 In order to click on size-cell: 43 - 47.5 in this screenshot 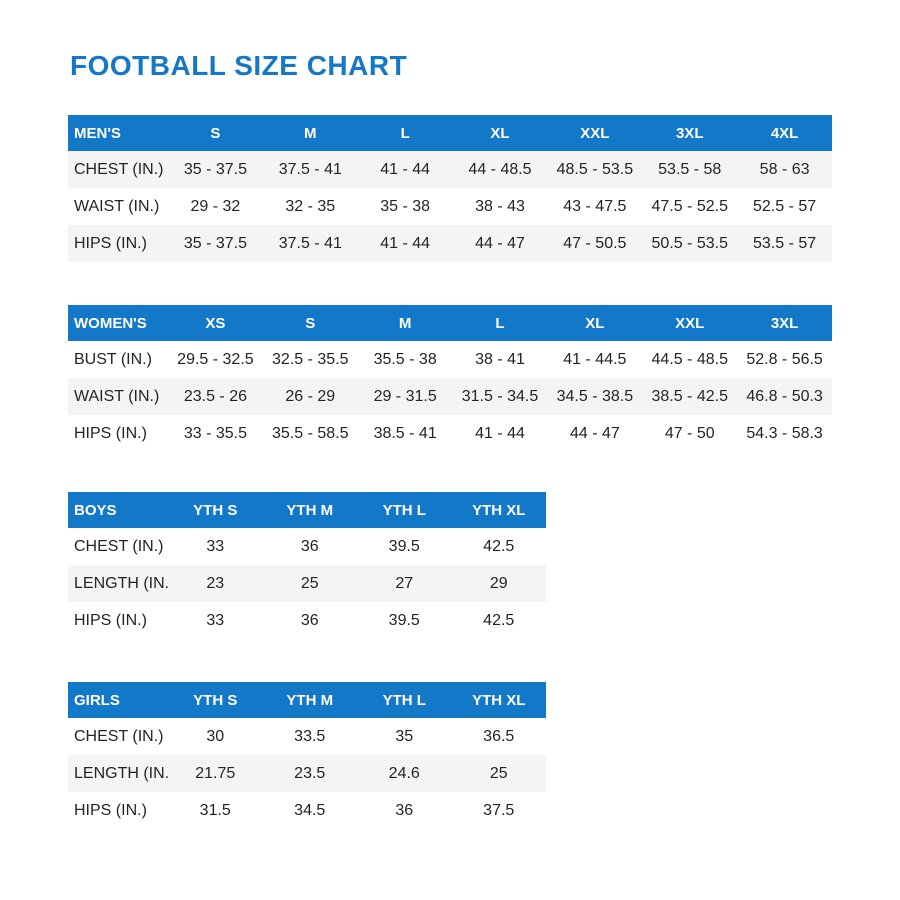, I will do `click(595, 206)`.